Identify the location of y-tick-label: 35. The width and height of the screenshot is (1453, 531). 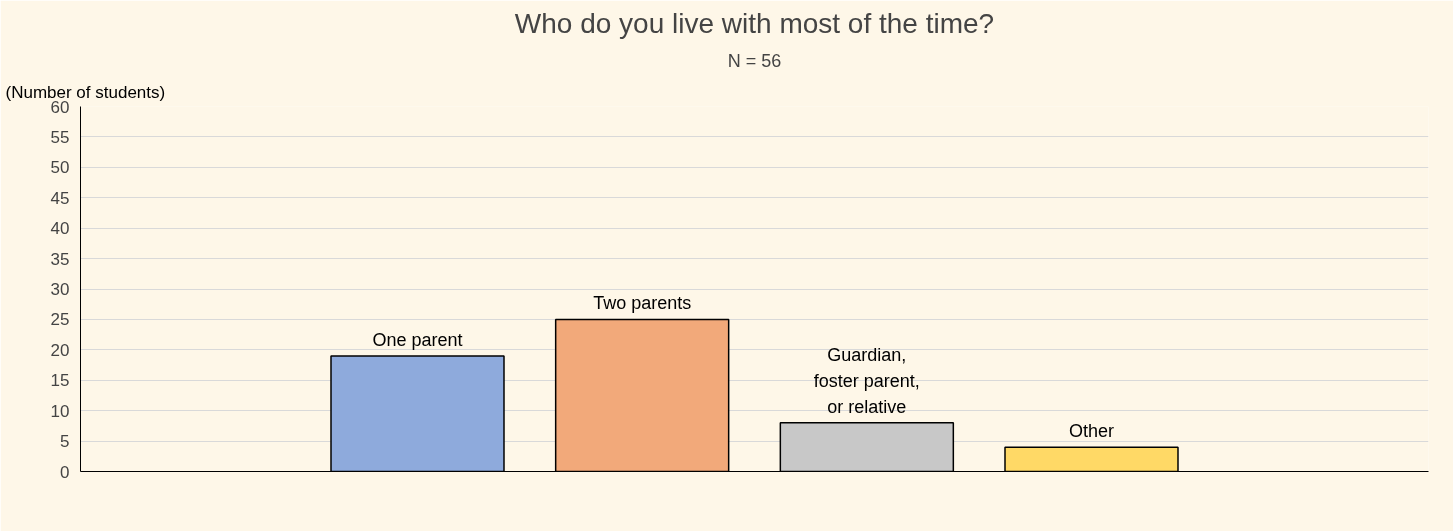
(60, 259).